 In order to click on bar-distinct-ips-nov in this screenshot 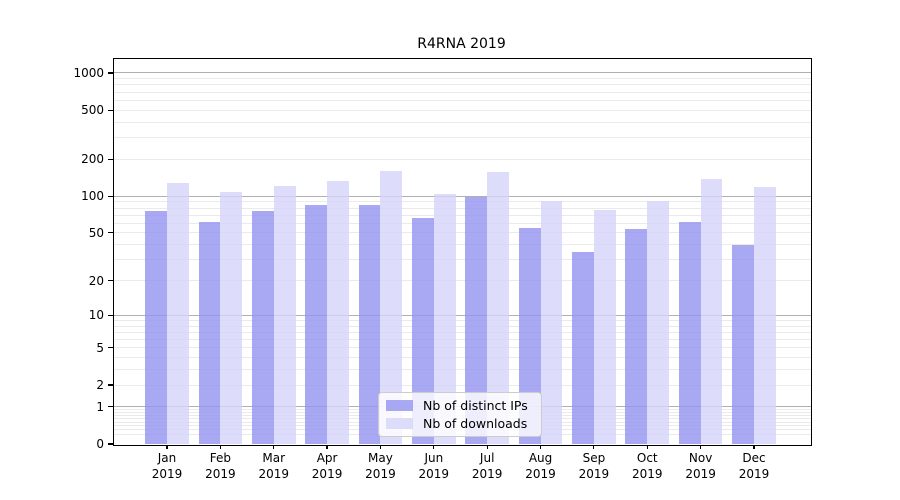, I will do `click(689, 332)`.